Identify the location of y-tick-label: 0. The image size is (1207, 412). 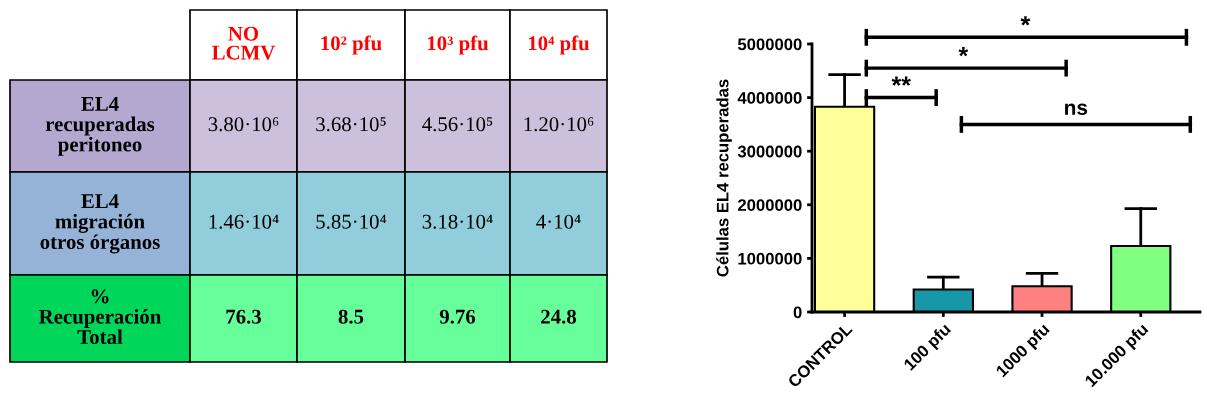
(797, 312).